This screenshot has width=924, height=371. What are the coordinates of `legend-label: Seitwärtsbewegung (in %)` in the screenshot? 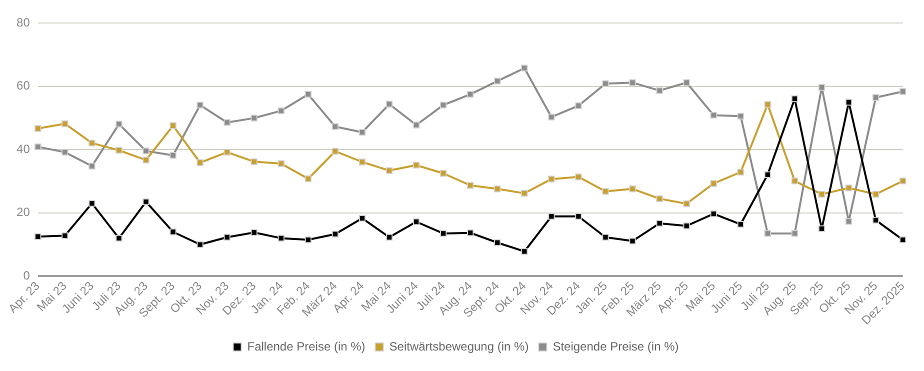 It's located at (459, 346).